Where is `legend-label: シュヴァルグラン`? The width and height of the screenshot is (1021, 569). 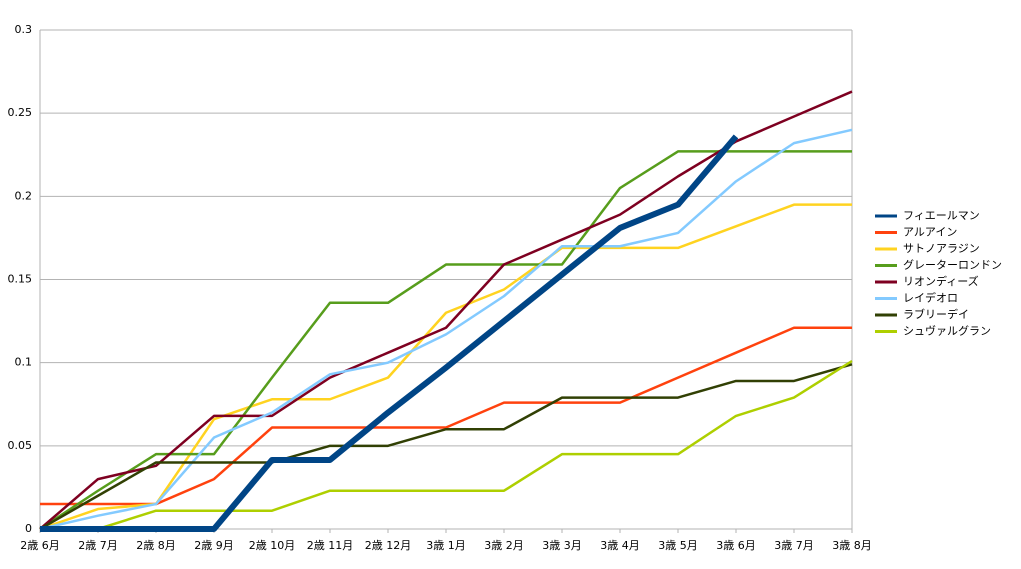 legend-label: シュヴァルグラン is located at coordinates (947, 331).